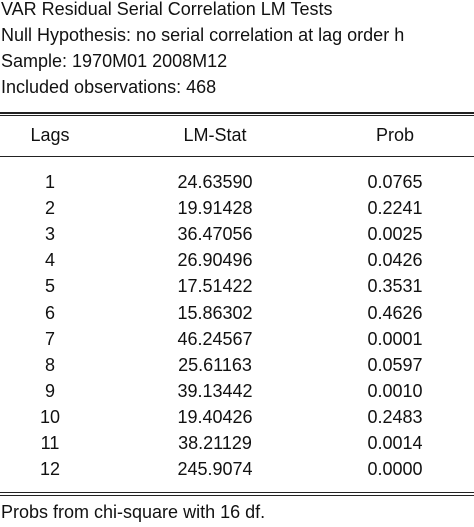 The height and width of the screenshot is (527, 474). I want to click on table-bottom-rule-inner, so click(237, 495).